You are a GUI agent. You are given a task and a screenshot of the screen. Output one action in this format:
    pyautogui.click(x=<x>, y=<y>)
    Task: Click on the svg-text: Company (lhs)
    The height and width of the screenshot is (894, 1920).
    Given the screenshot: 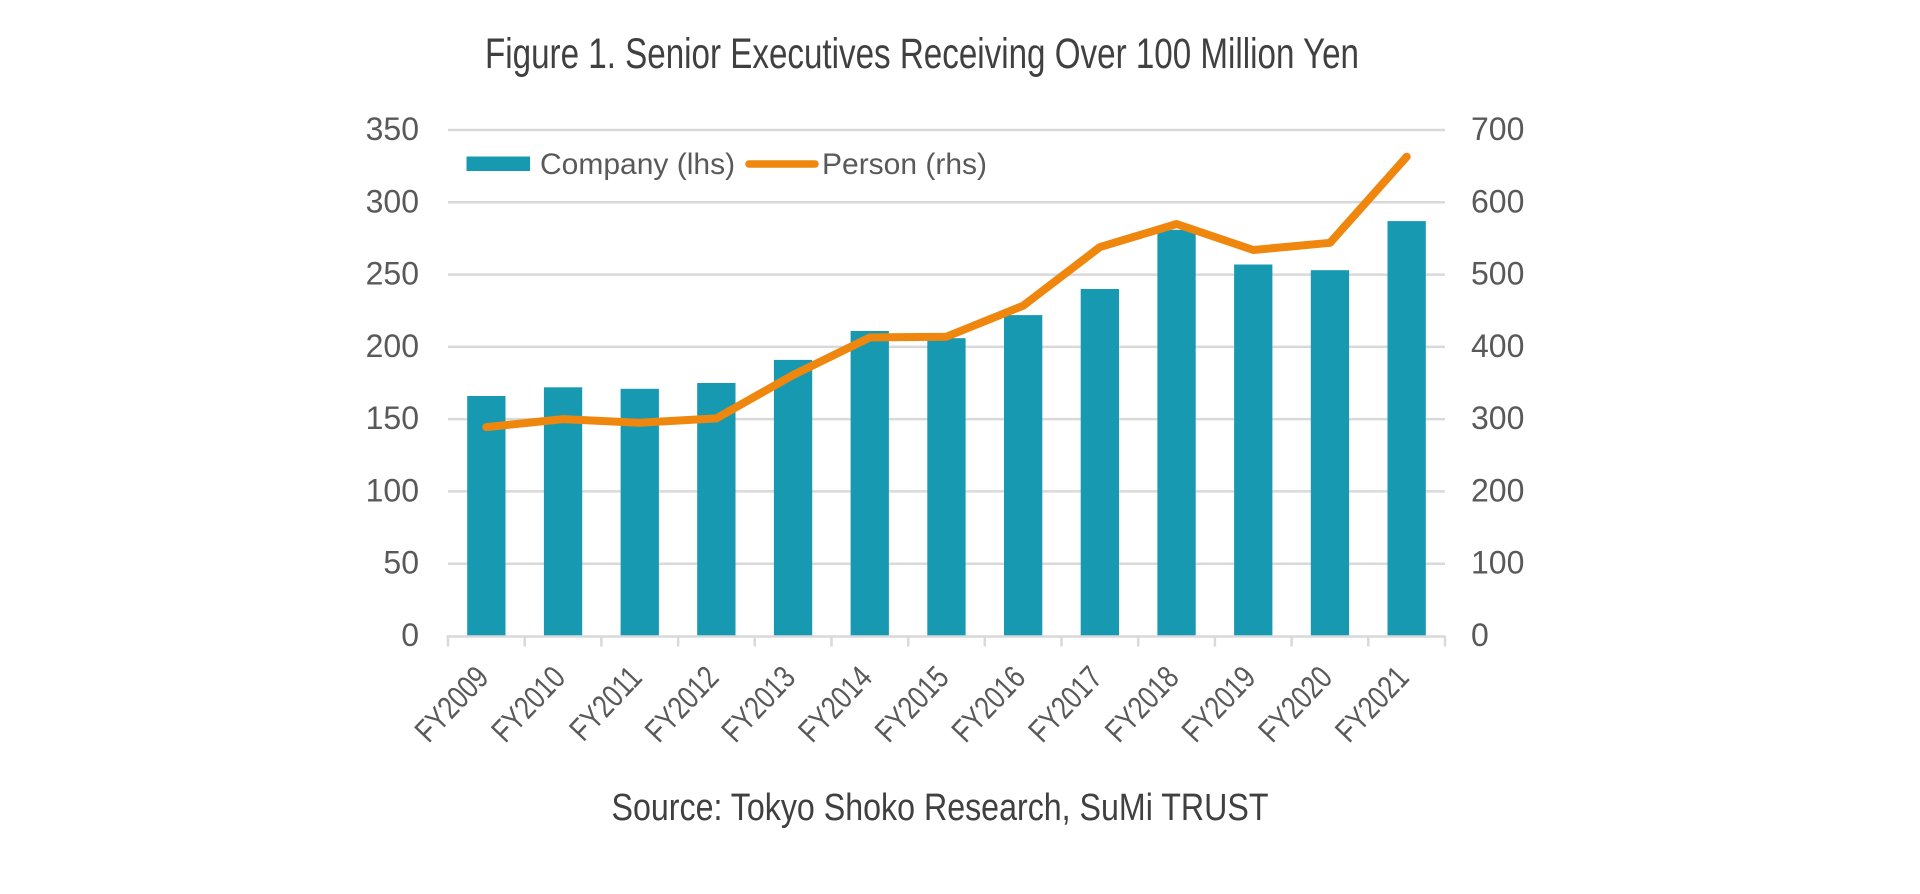 What is the action you would take?
    pyautogui.click(x=637, y=164)
    